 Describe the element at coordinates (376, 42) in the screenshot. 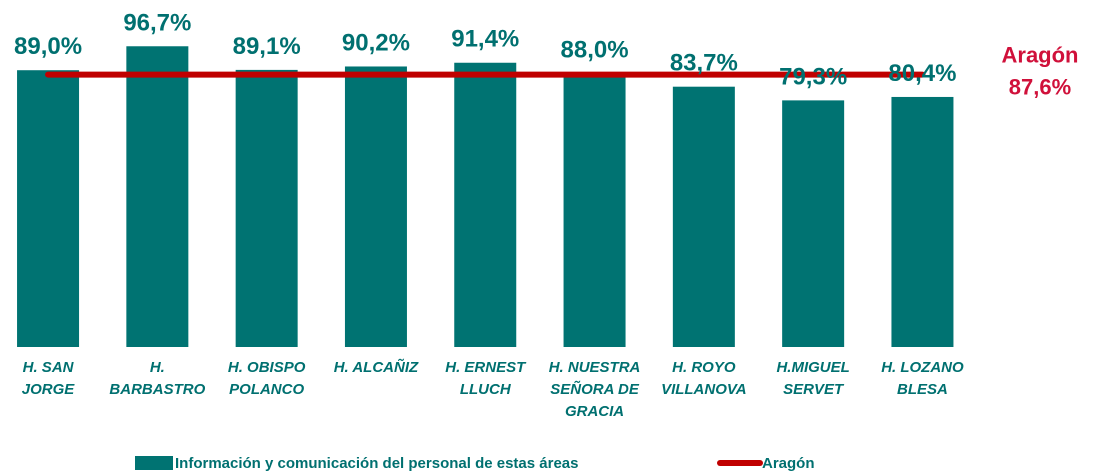

I see `value-label: 90,2%` at that location.